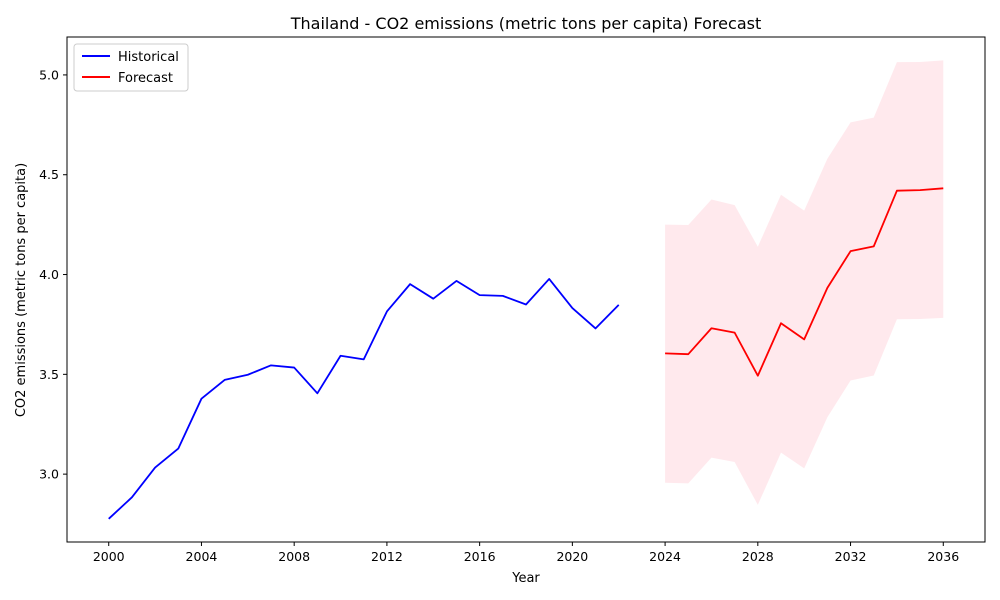 The width and height of the screenshot is (1000, 600). I want to click on legend-historical-label: Historical, so click(148, 57).